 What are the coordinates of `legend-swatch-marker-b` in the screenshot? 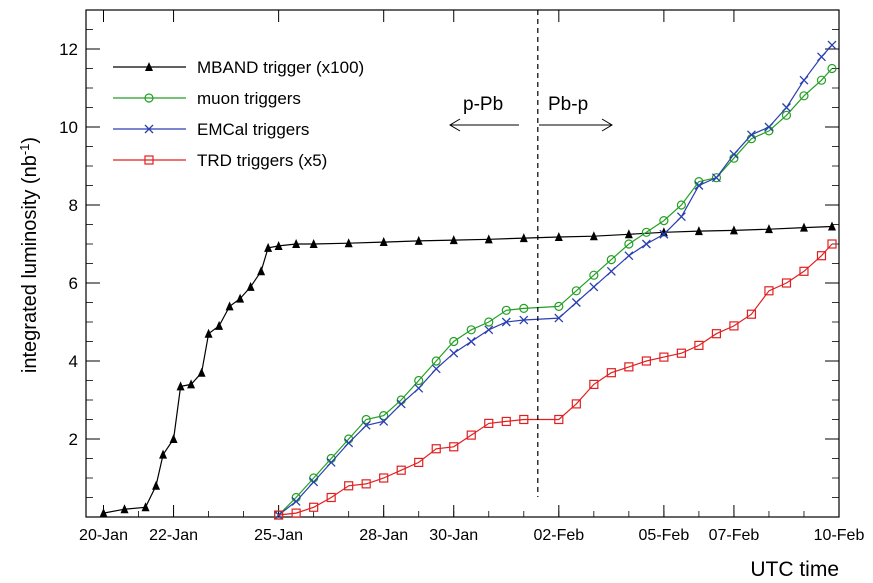 It's located at (149, 129).